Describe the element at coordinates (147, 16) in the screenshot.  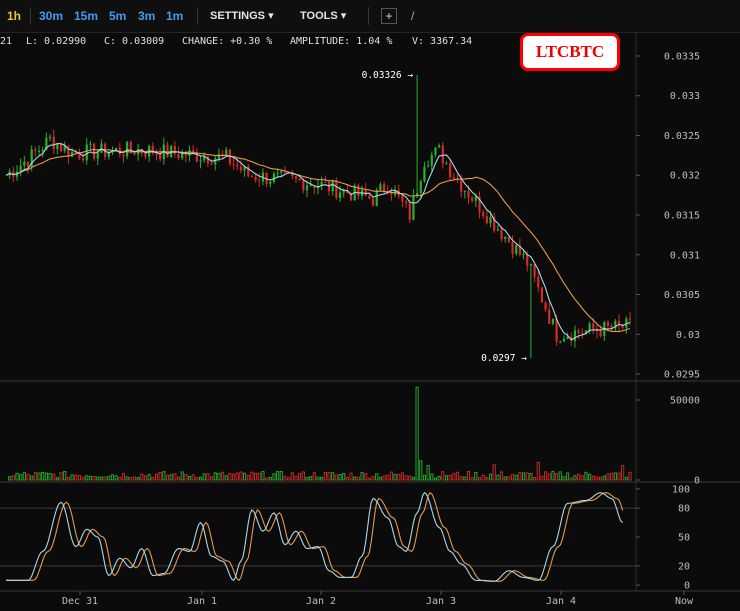
I see `timeframe-3m: 3m` at that location.